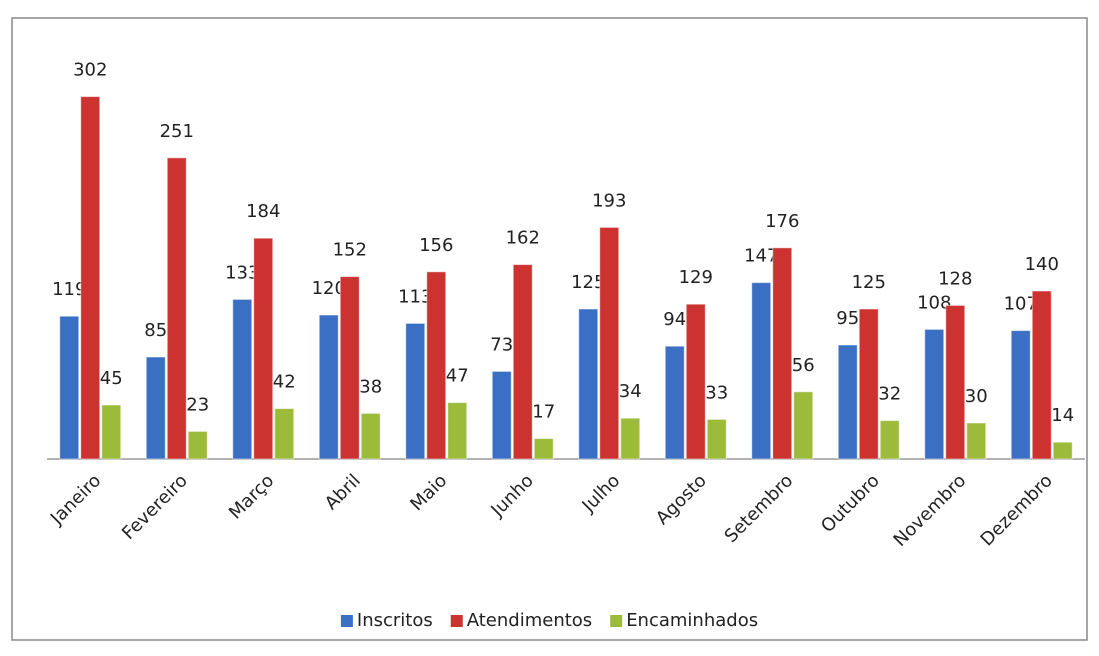 The image size is (1099, 656). Describe the element at coordinates (782, 221) in the screenshot. I see `data-label: 176` at that location.